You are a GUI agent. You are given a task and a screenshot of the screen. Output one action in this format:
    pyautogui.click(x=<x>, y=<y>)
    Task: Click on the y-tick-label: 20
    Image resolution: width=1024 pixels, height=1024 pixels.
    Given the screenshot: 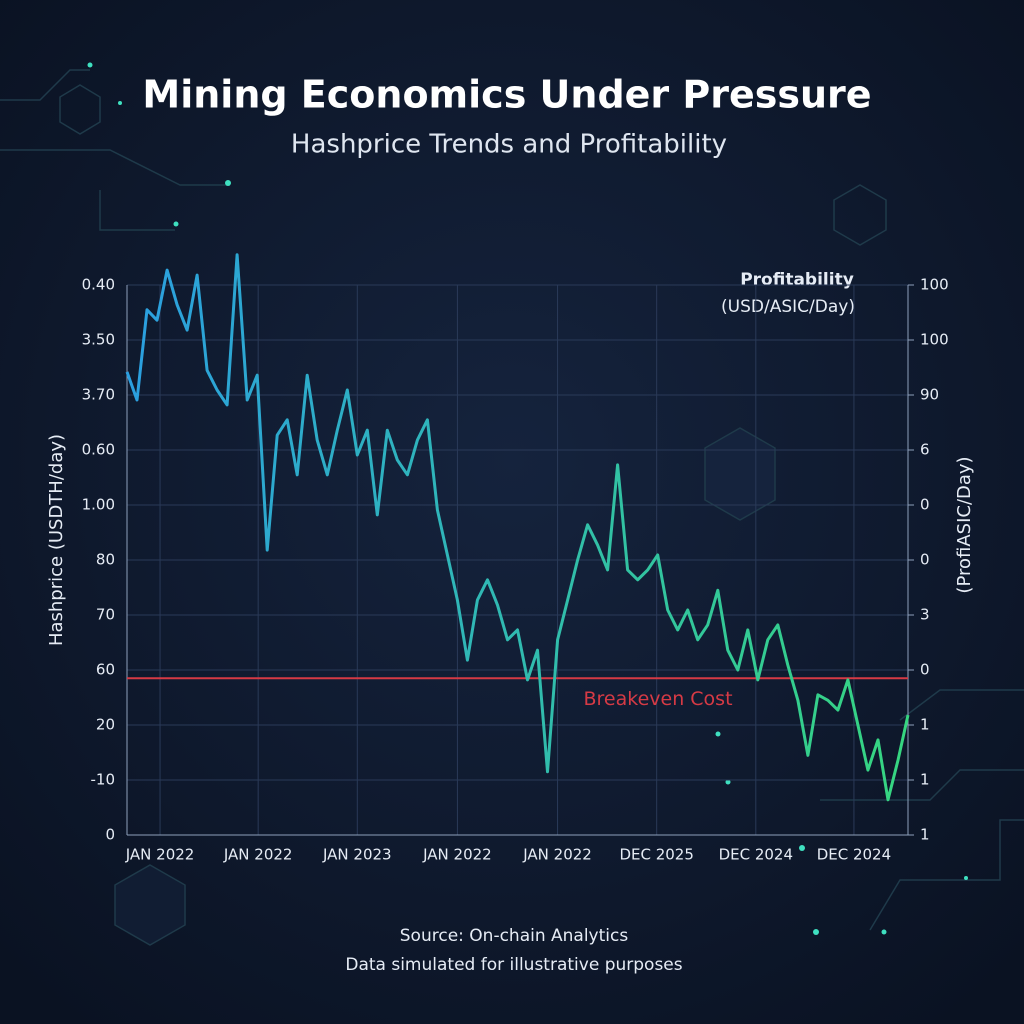 What is the action you would take?
    pyautogui.click(x=105, y=725)
    